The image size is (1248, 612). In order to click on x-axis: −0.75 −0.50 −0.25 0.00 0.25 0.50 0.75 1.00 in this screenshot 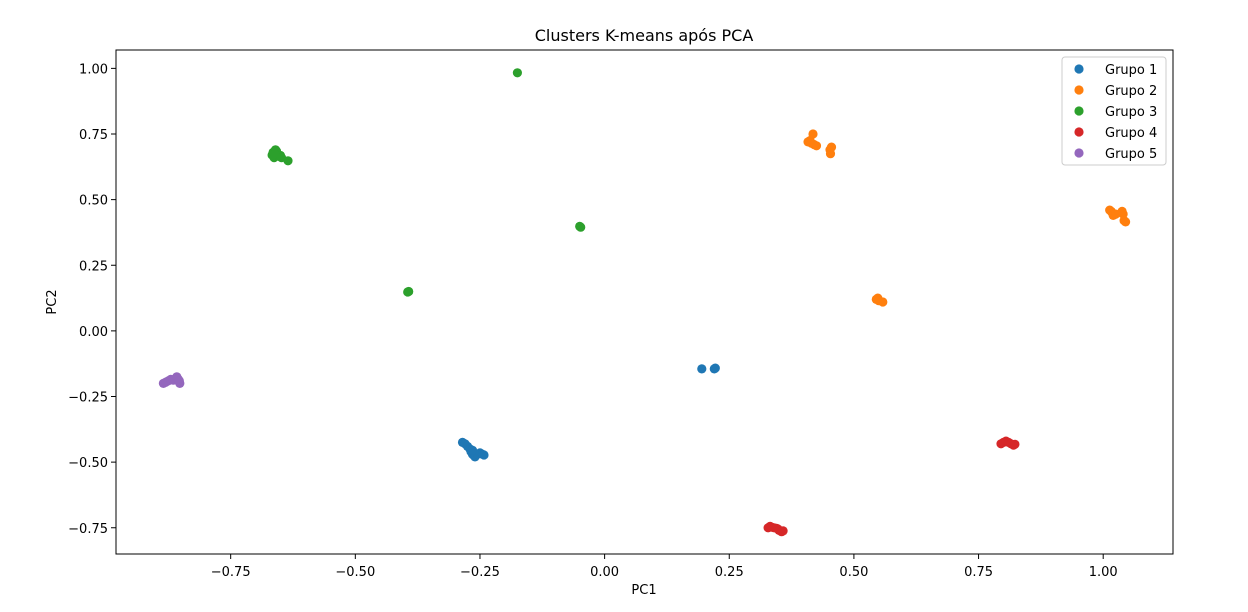, I will do `click(664, 567)`.